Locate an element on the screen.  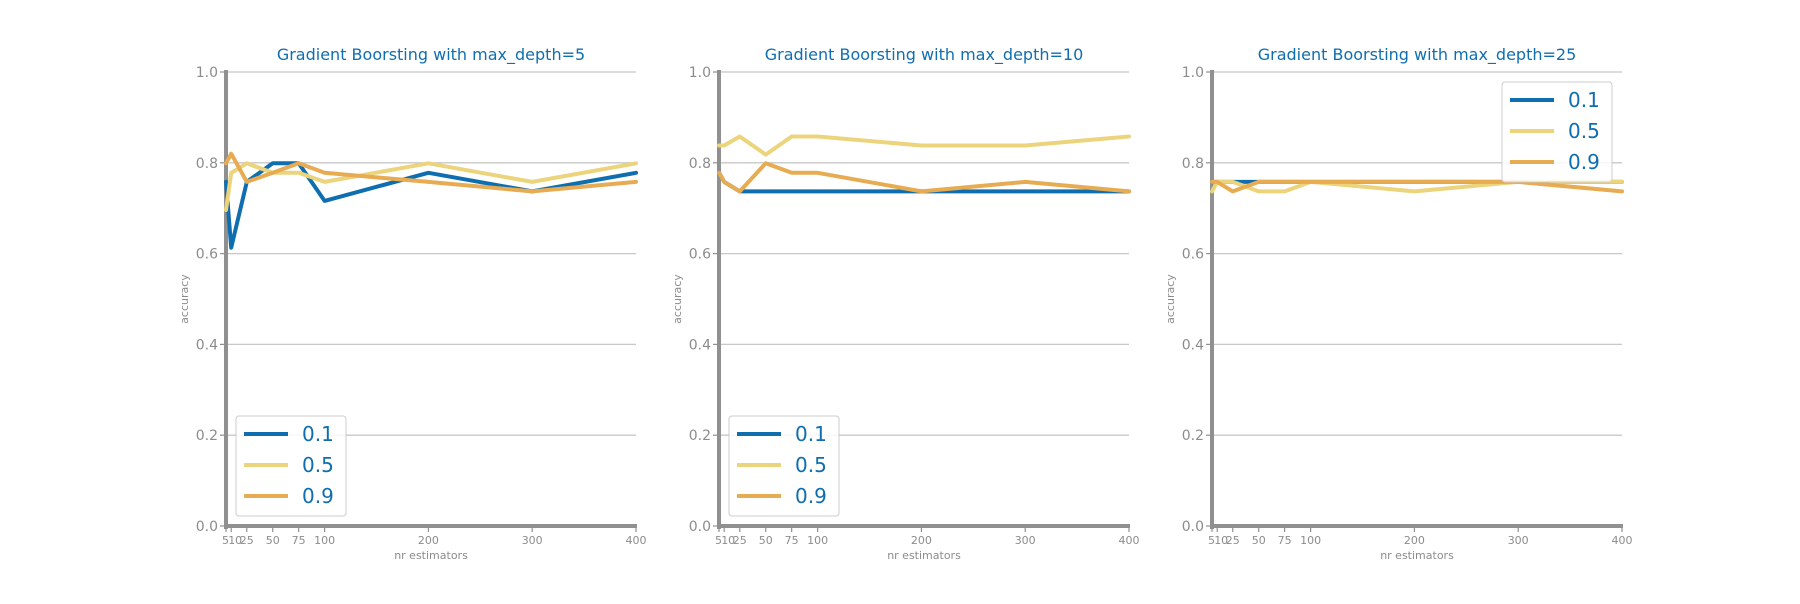
series-line-0.5 is located at coordinates (924, 146).